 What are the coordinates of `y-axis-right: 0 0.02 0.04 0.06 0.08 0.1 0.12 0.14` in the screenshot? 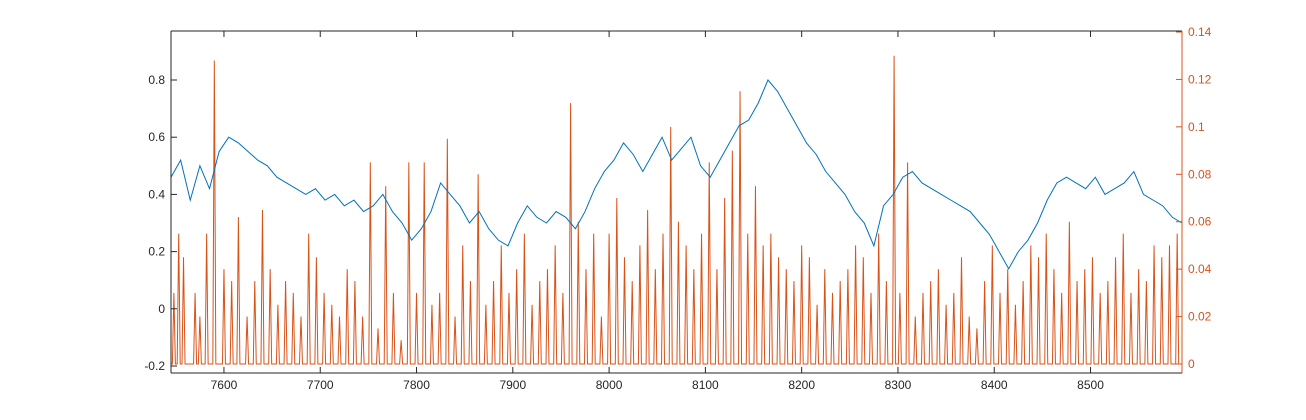 It's located at (1194, 199).